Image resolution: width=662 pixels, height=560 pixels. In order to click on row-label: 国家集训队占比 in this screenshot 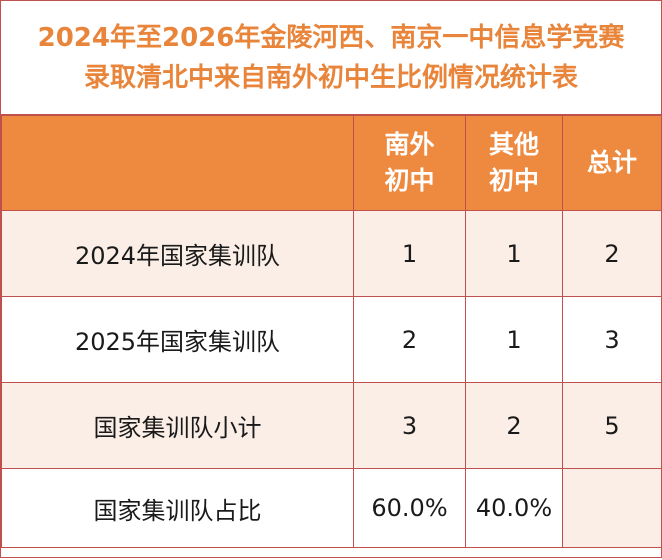, I will do `click(177, 508)`.